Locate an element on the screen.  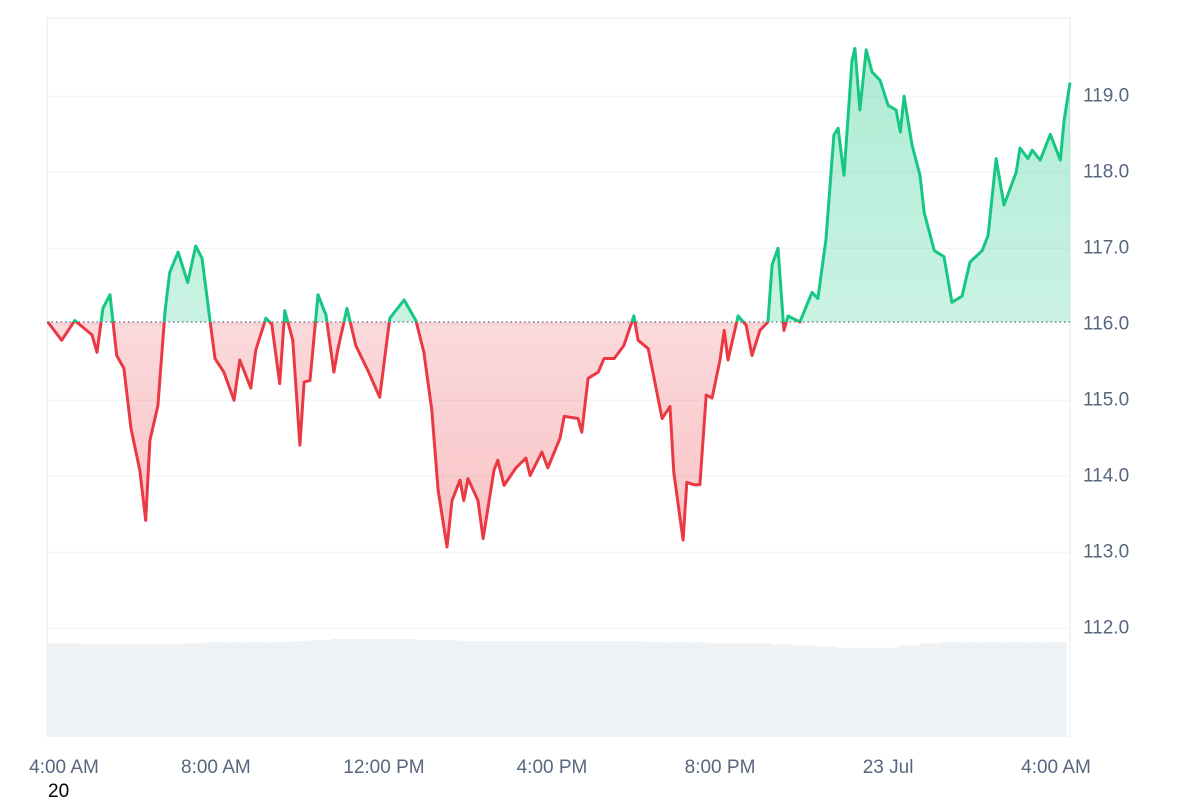
y-tick-label: 116.0 is located at coordinates (1106, 323).